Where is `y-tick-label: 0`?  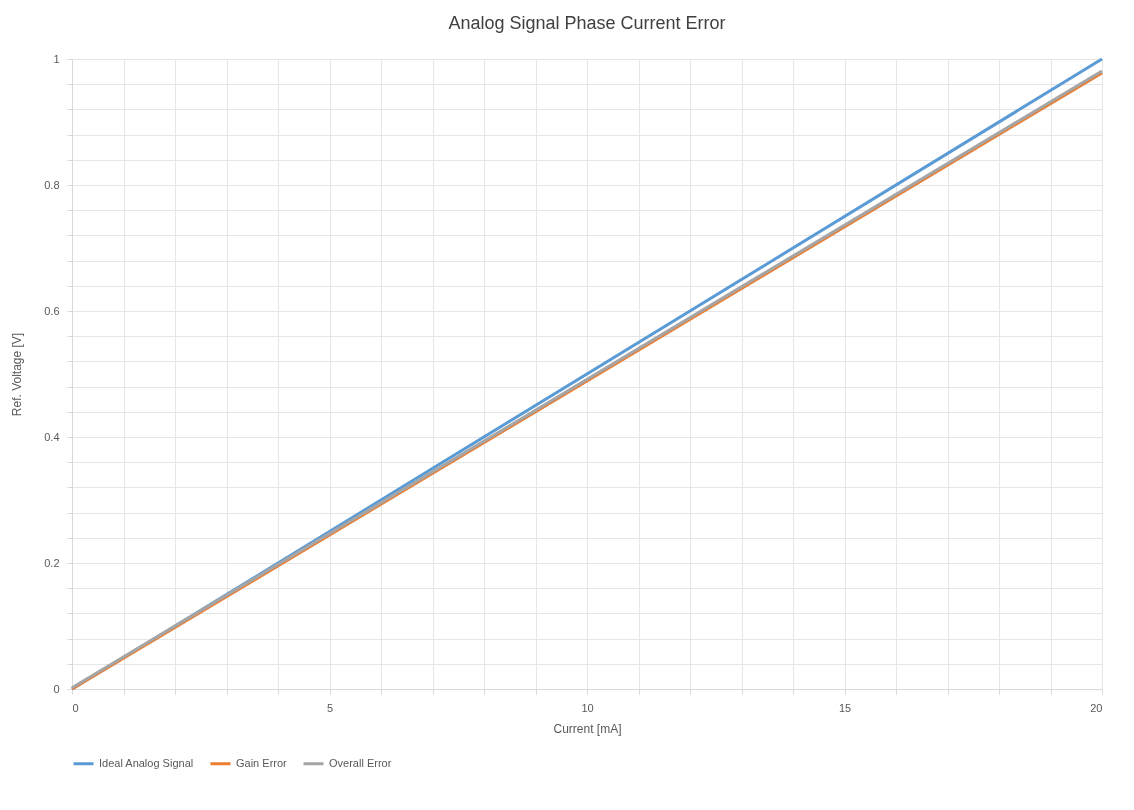
y-tick-label: 0 is located at coordinates (56, 688).